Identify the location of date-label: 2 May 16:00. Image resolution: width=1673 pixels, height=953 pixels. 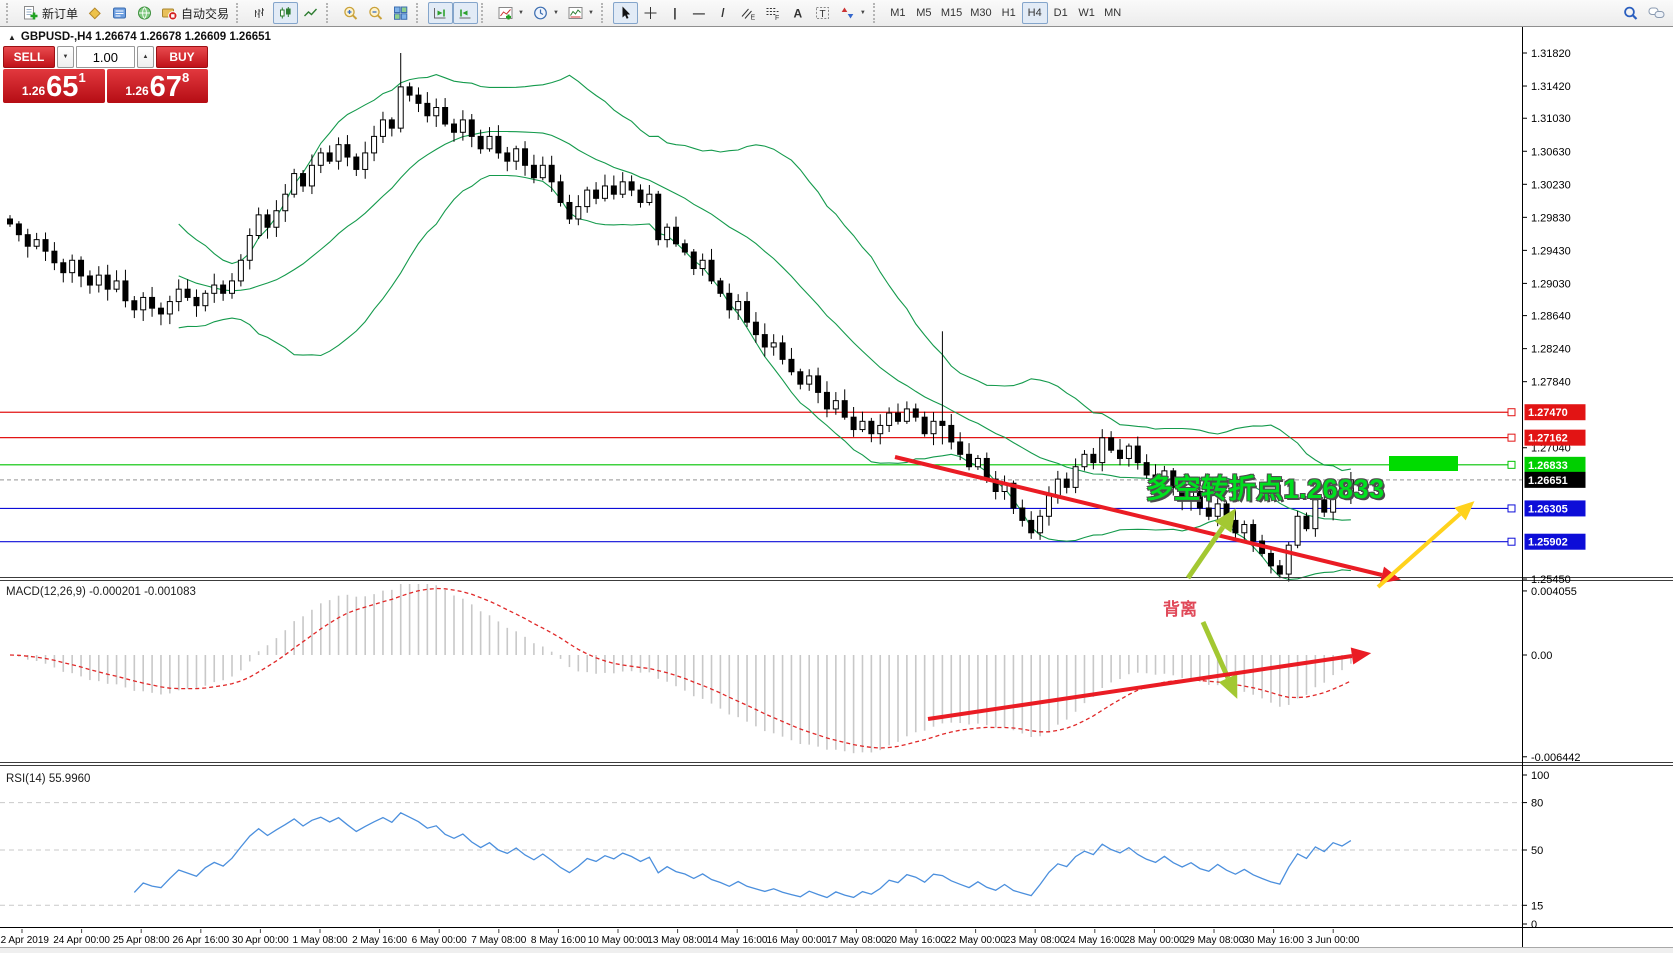
(379, 940).